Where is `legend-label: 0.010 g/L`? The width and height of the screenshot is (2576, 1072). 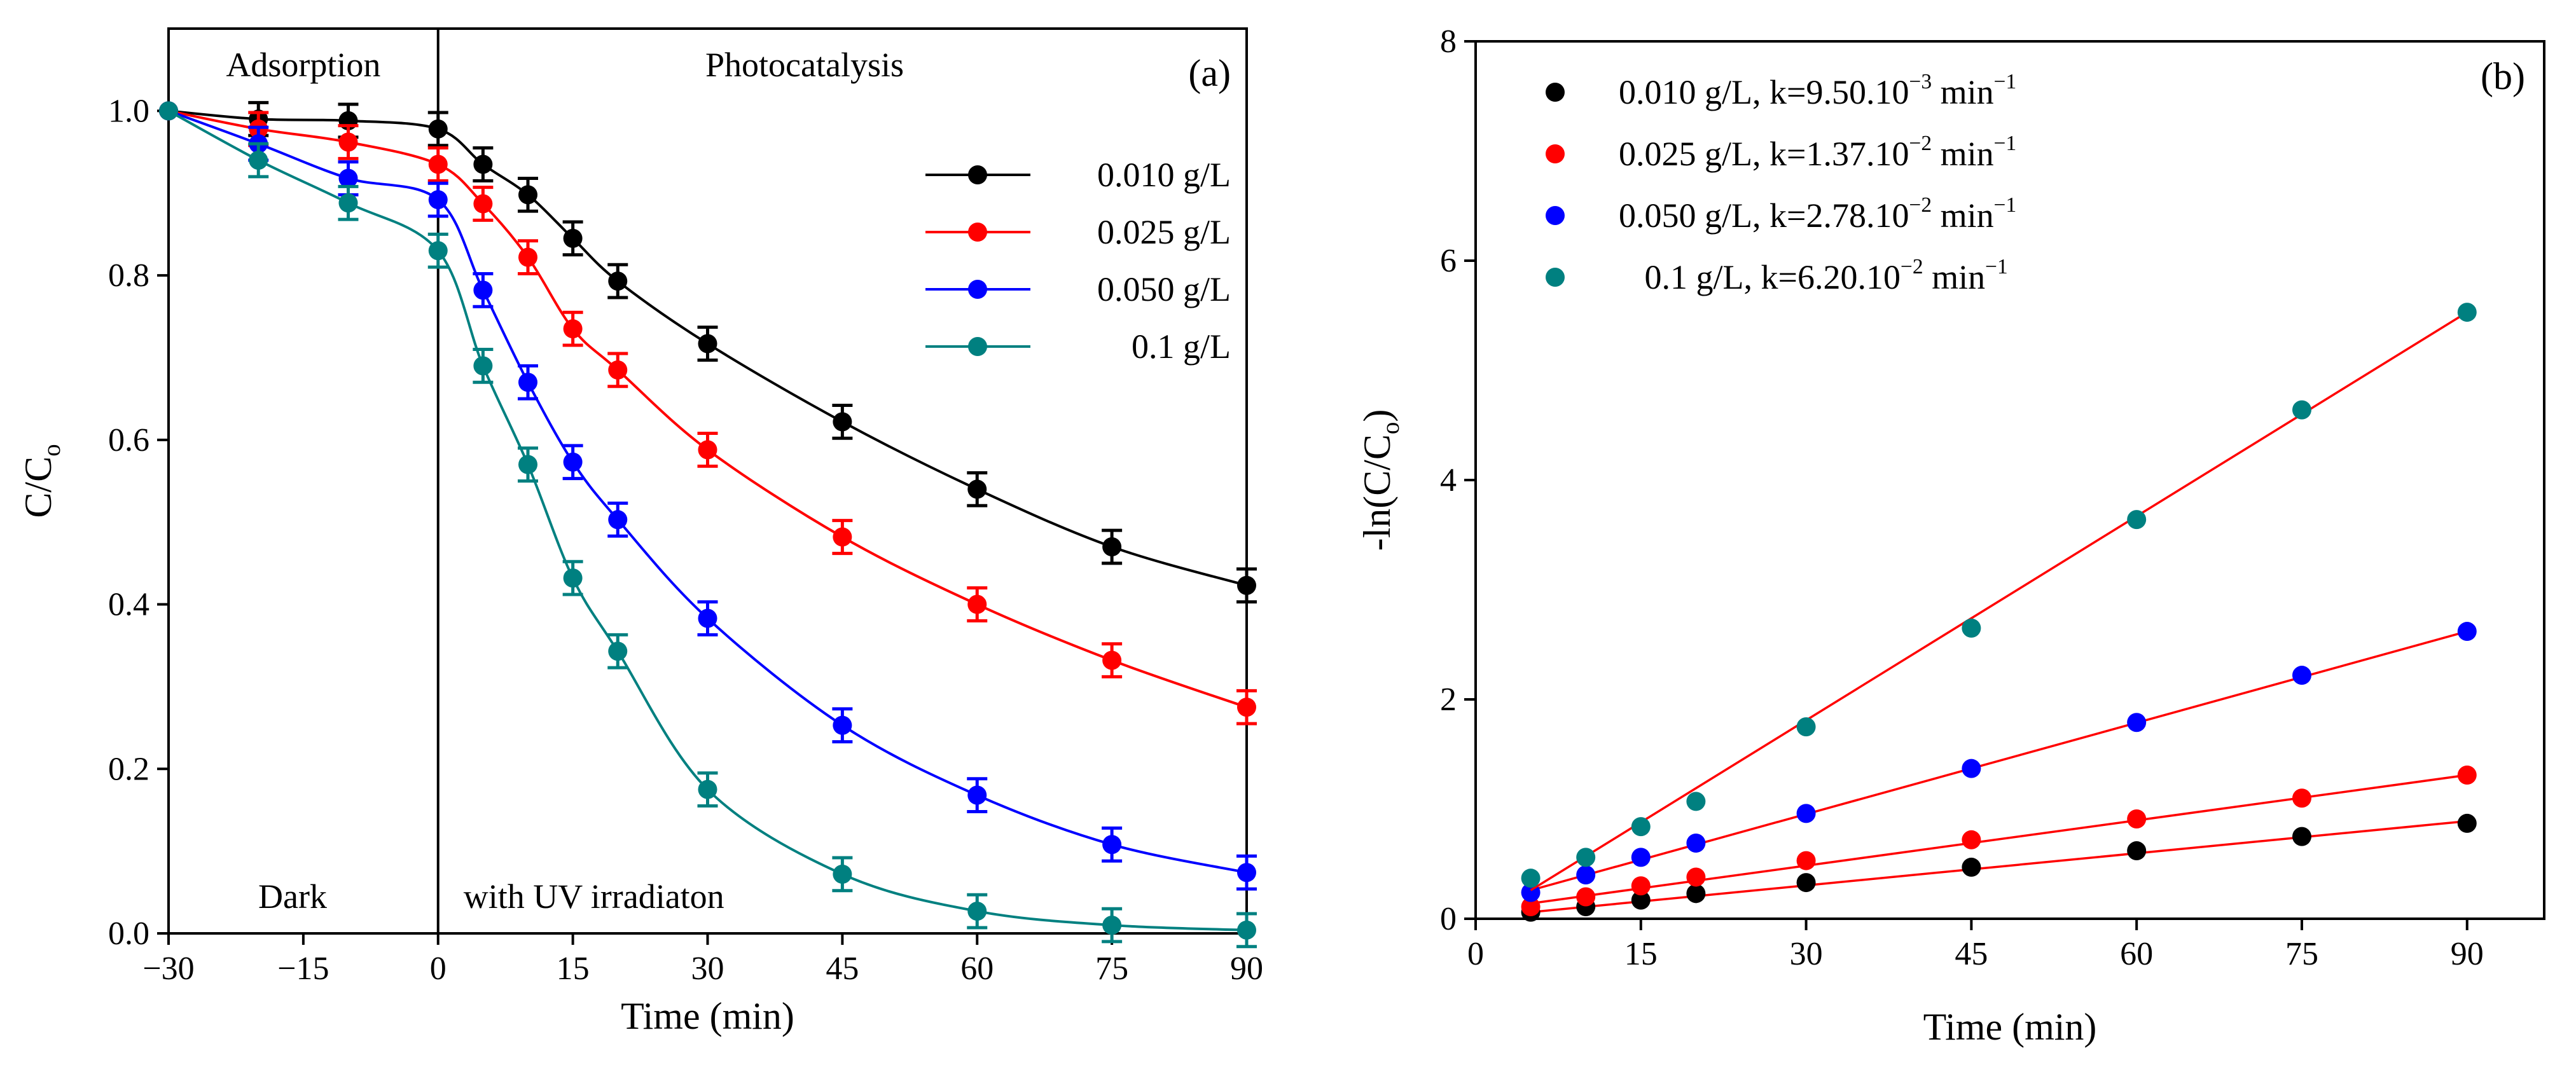
legend-label: 0.010 g/L is located at coordinates (1164, 175).